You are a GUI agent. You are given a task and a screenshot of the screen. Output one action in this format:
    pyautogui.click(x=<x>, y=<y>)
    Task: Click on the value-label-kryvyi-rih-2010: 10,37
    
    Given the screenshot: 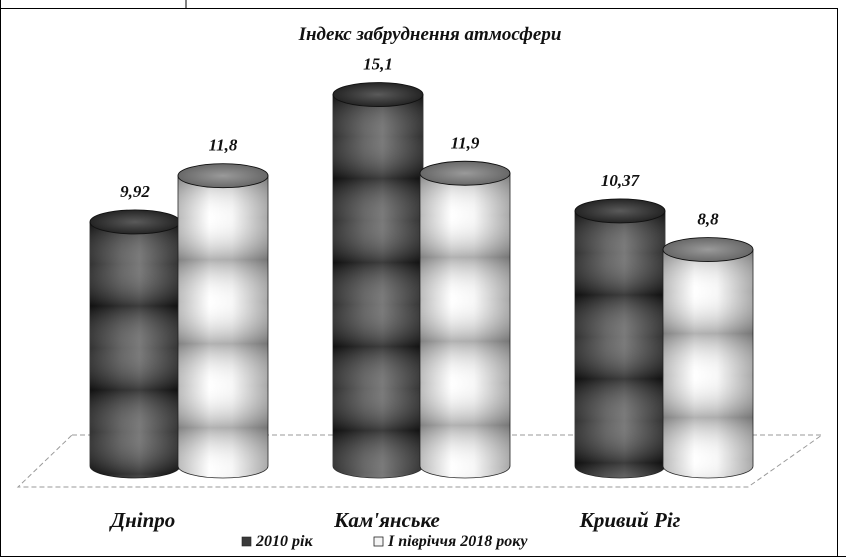 What is the action you would take?
    pyautogui.click(x=621, y=180)
    